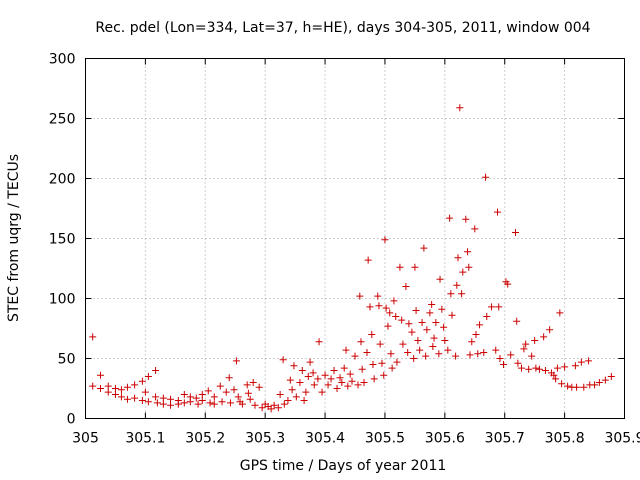 Image resolution: width=640 pixels, height=480 pixels. What do you see at coordinates (62, 240) in the screenshot?
I see `y-tick-label: 150` at bounding box center [62, 240].